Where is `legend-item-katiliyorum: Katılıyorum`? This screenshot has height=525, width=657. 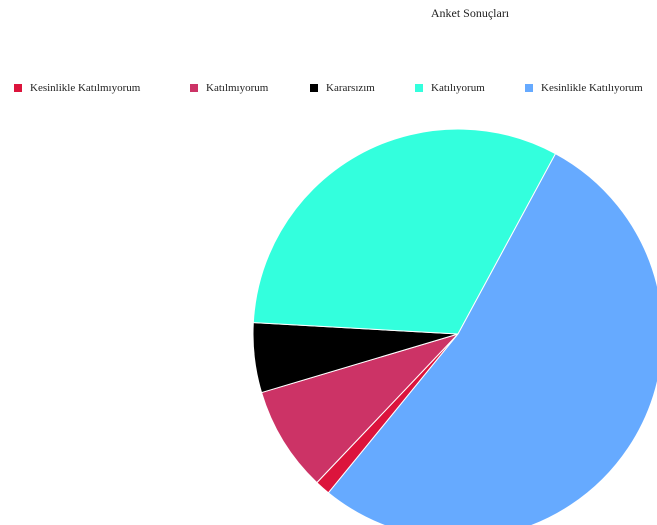 legend-item-katiliyorum: Katılıyorum is located at coordinates (450, 88).